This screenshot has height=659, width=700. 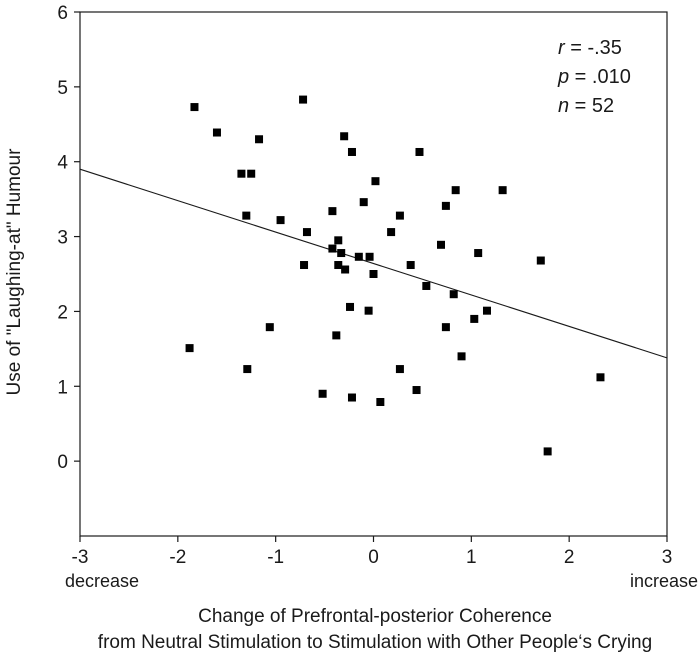 What do you see at coordinates (80, 557) in the screenshot?
I see `x-tick-label: -3` at bounding box center [80, 557].